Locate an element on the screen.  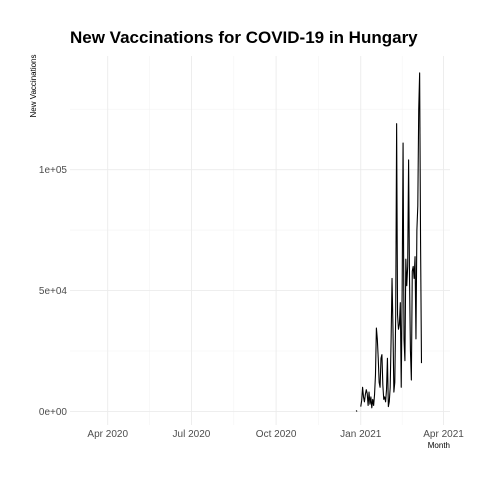
x-axis-label: Month is located at coordinates (439, 445).